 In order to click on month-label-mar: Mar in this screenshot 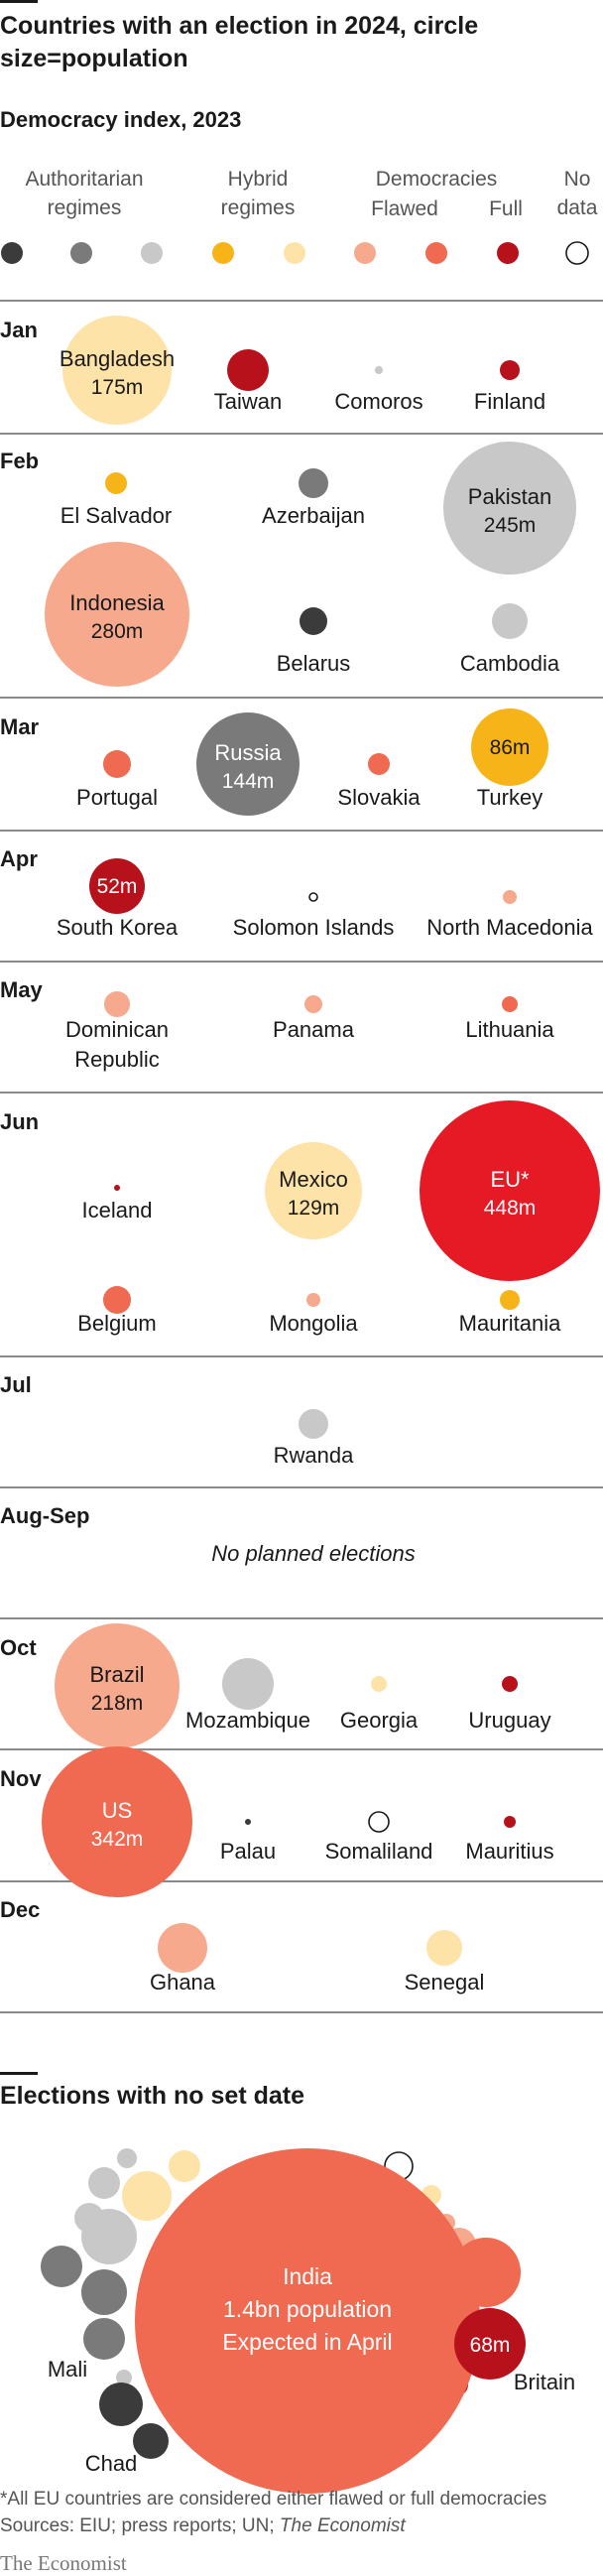, I will do `click(20, 727)`.